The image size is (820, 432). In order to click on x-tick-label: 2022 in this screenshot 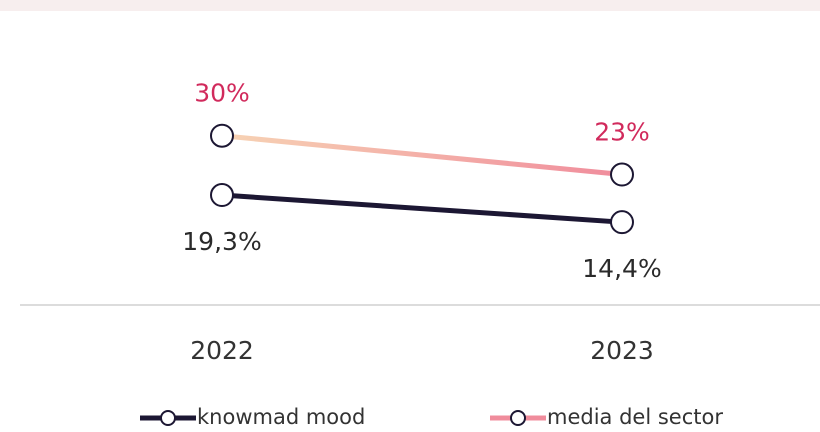, I will do `click(222, 350)`.